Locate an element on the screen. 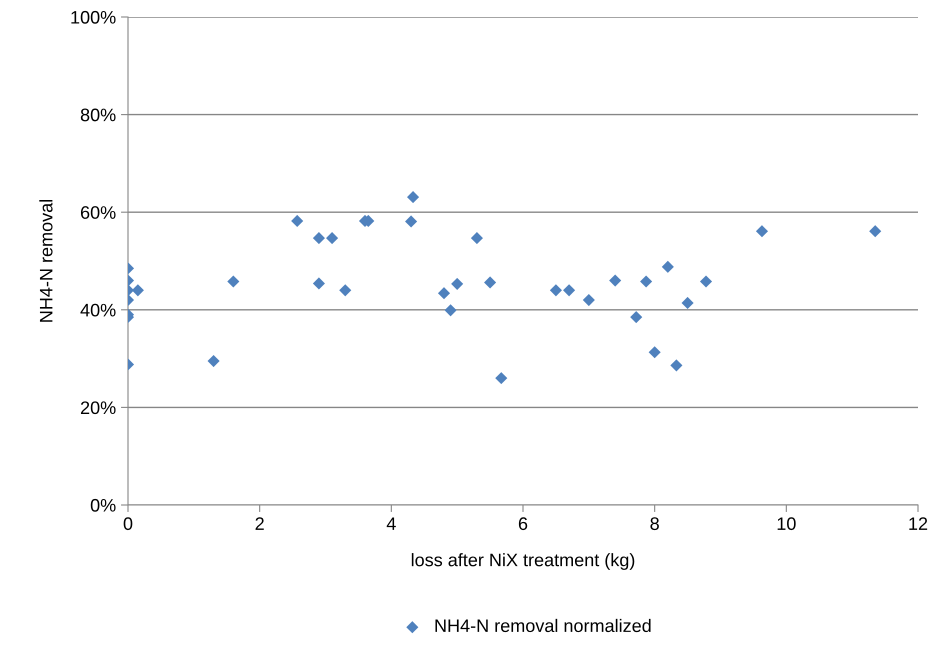 Image resolution: width=935 pixels, height=648 pixels. y-tick-label: 60% is located at coordinates (98, 212).